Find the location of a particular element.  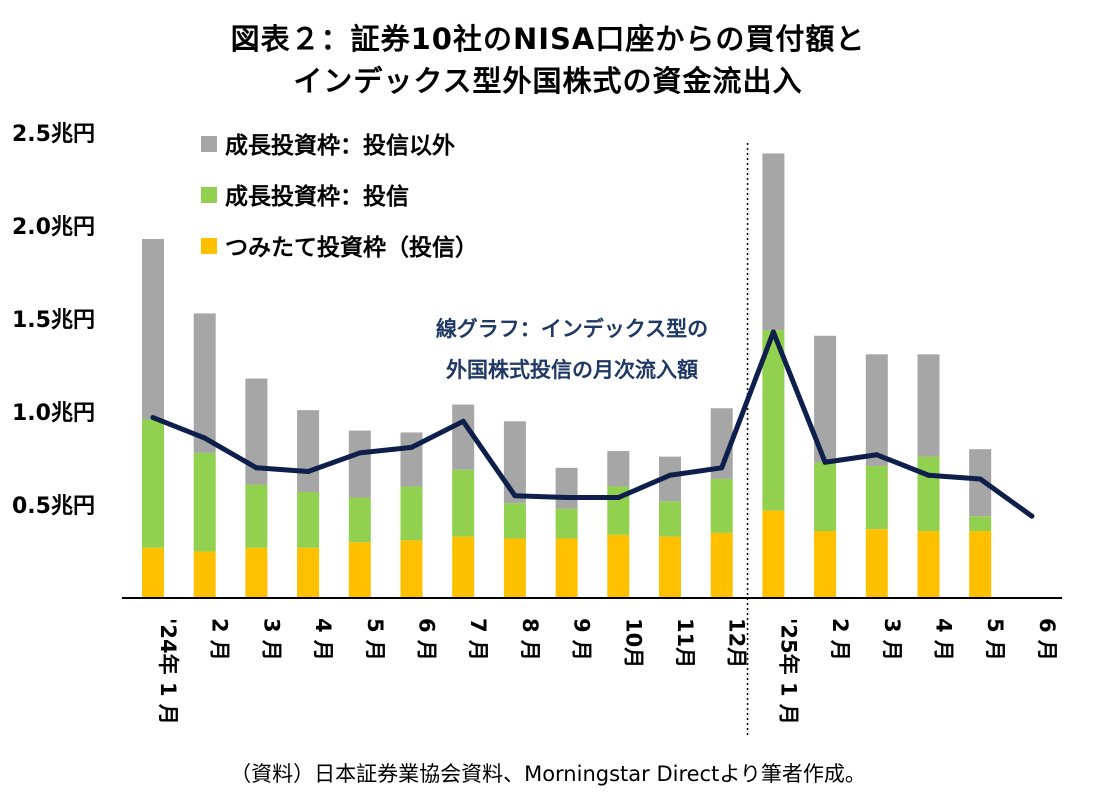

x-tick-label: 10月 is located at coordinates (633, 643).